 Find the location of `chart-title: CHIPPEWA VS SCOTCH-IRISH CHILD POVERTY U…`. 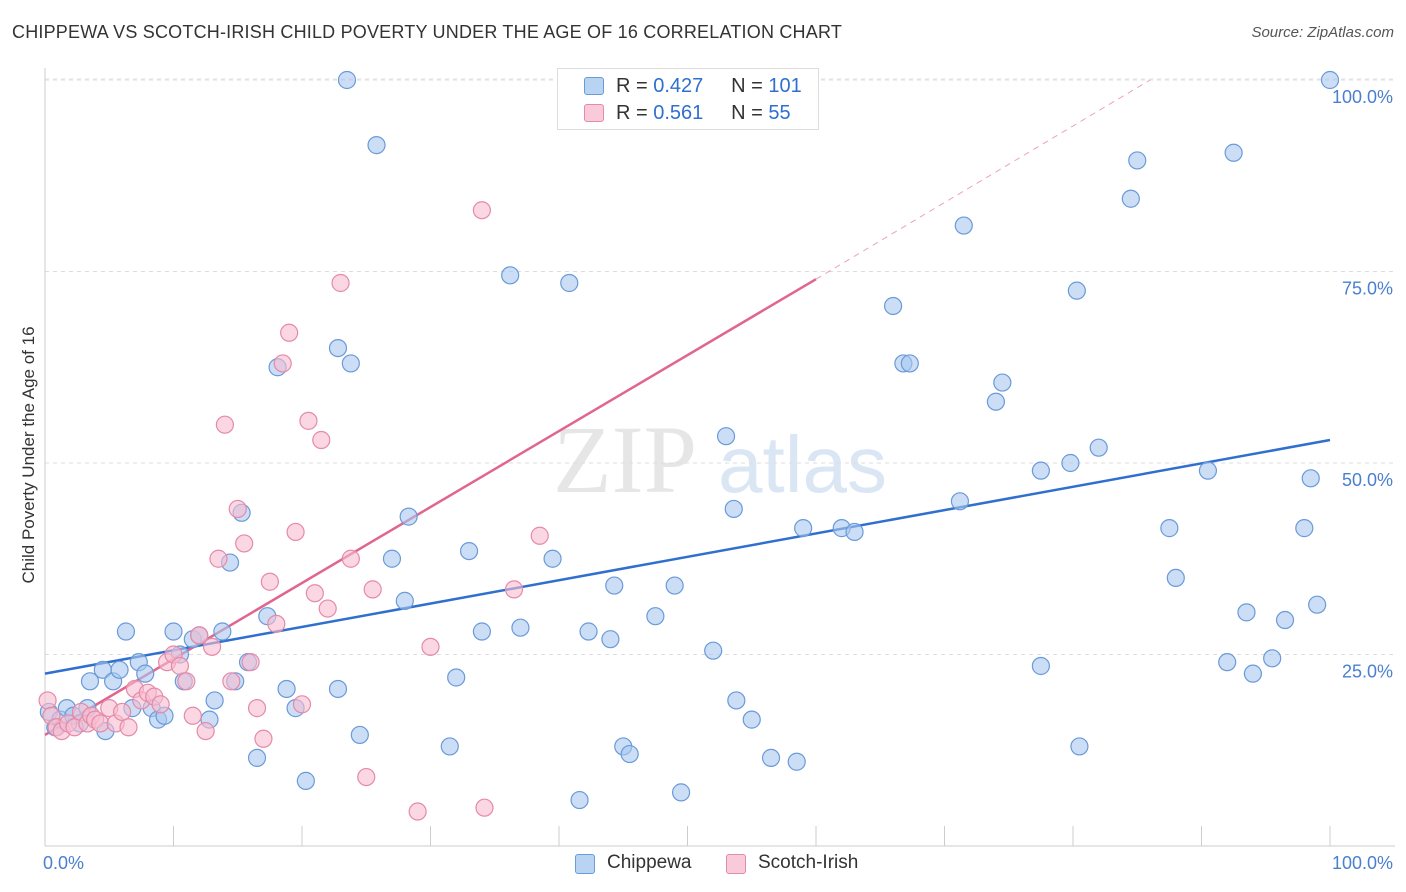

chart-title: CHIPPEWA VS SCOTCH-IRISH CHILD POVERTY U… is located at coordinates (427, 32).